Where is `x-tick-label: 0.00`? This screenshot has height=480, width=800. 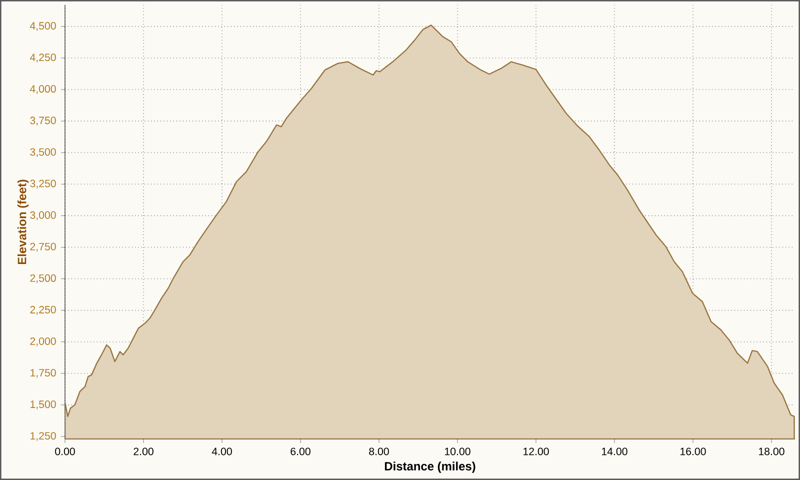
x-tick-label: 0.00 is located at coordinates (65, 452).